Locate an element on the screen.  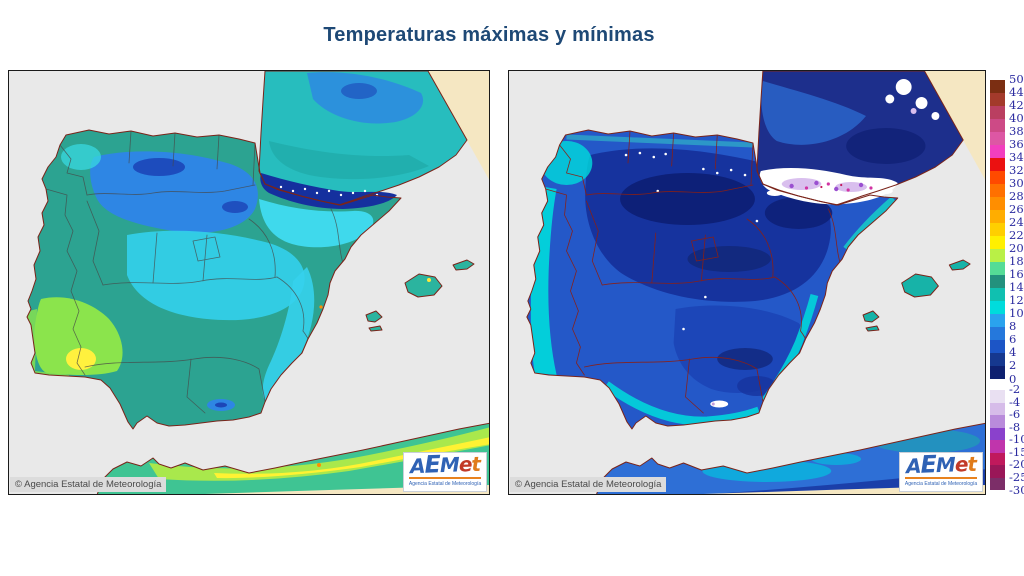
scale-block: -8 is located at coordinates (1005, 430).